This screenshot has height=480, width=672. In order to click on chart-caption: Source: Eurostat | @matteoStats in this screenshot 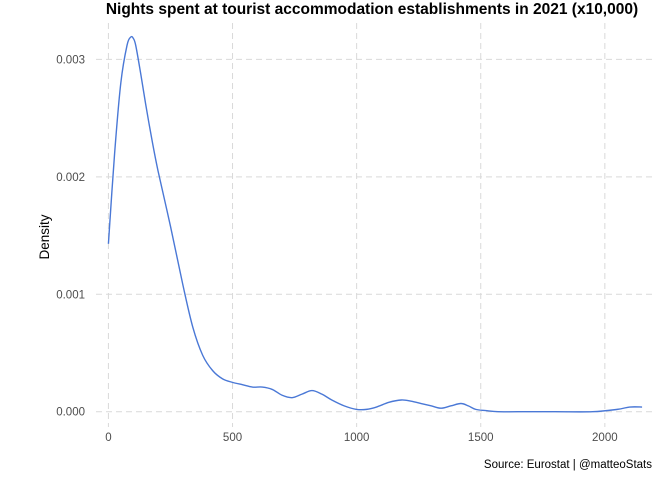, I will do `click(568, 465)`.